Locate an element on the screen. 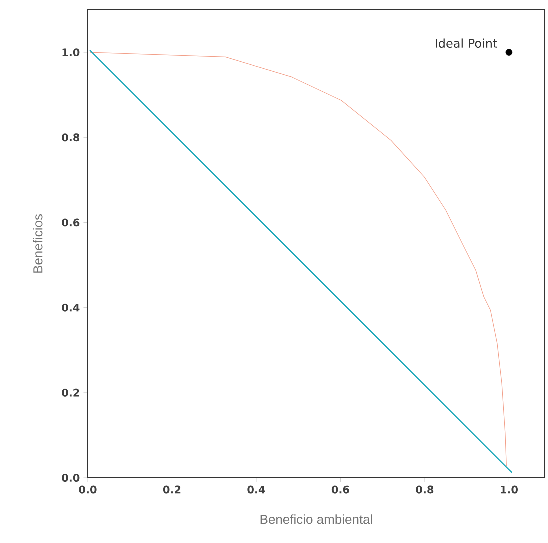  y-tick-label: 1.0 is located at coordinates (71, 52).